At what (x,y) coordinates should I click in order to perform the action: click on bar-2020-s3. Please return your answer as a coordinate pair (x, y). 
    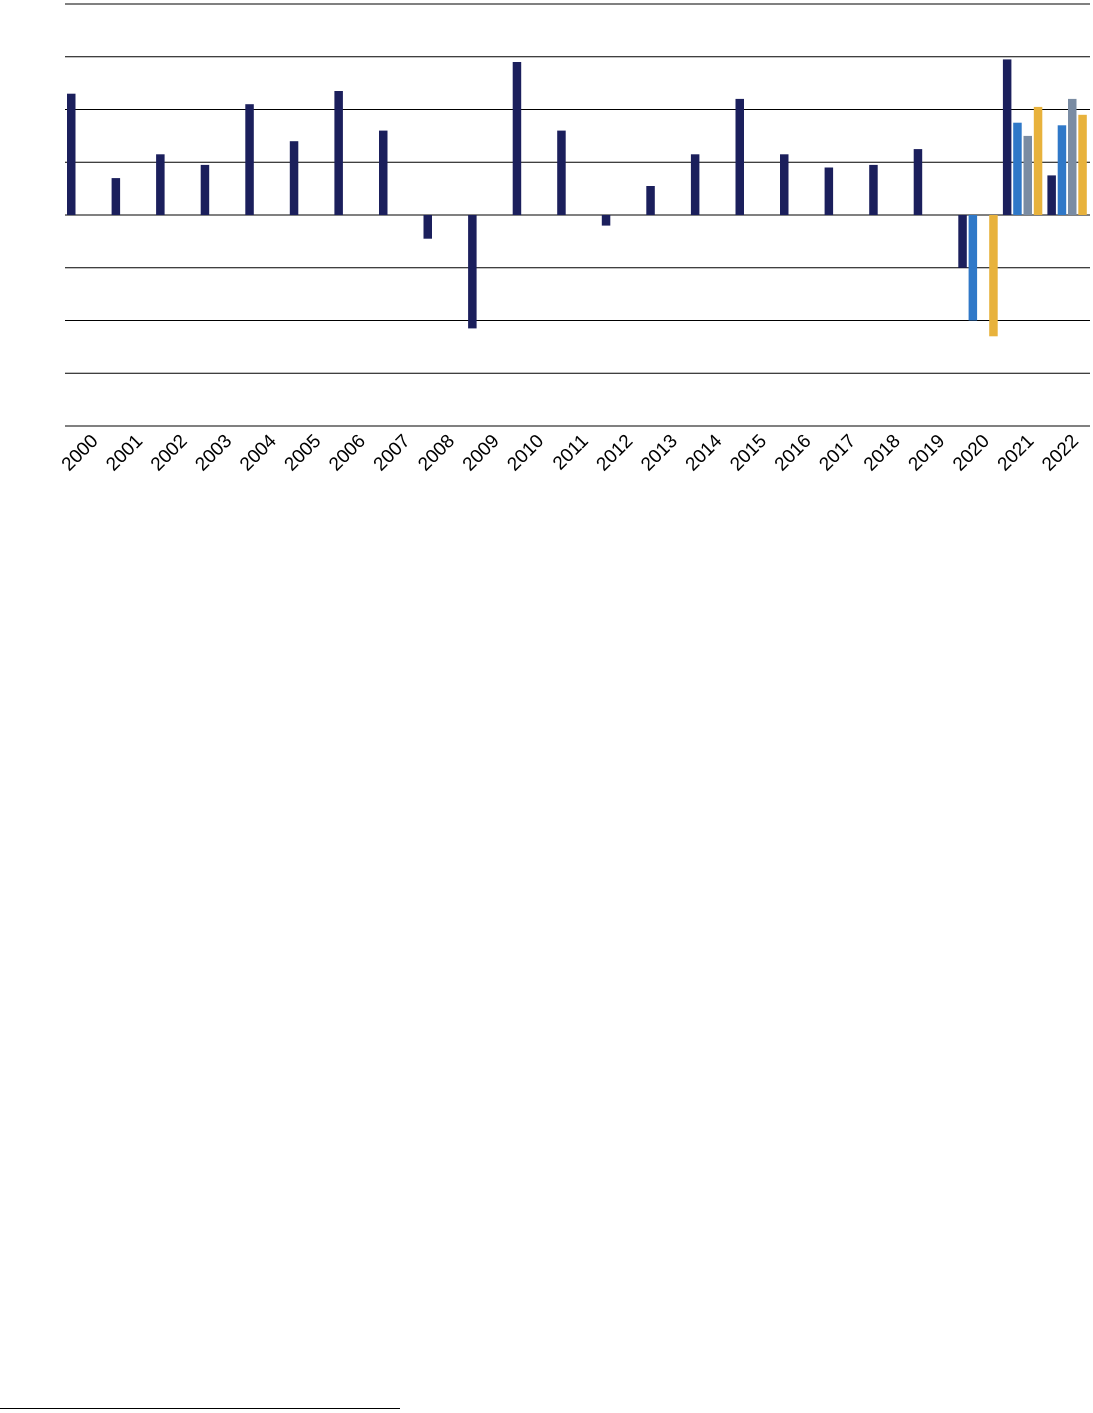
    Looking at the image, I should click on (993, 276).